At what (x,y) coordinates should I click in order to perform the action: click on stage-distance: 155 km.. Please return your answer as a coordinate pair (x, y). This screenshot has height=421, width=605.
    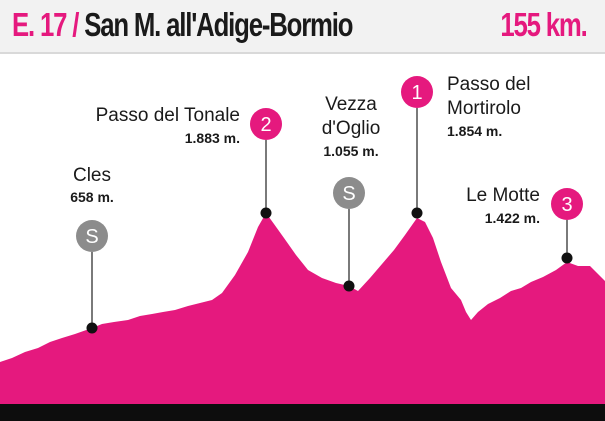
    Looking at the image, I should click on (544, 24).